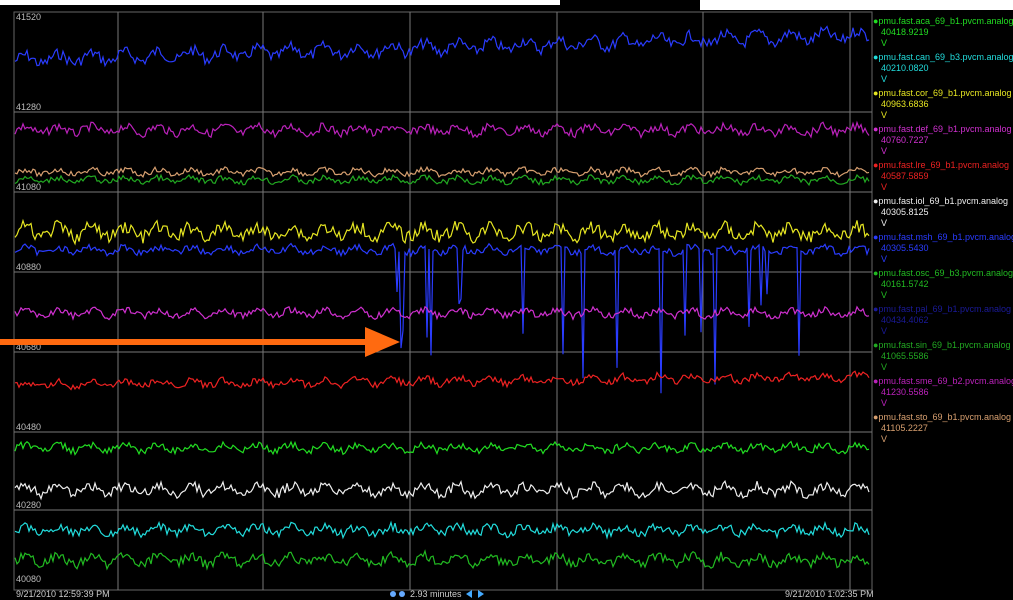  I want to click on y-axis-label: 40080, so click(28, 579).